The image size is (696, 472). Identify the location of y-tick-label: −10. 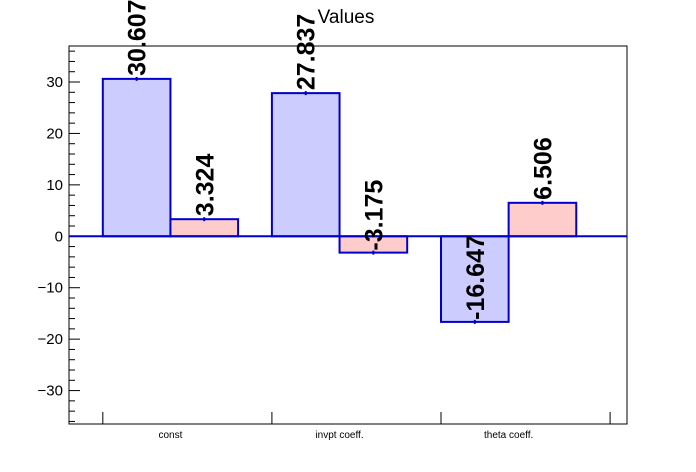
(50, 288).